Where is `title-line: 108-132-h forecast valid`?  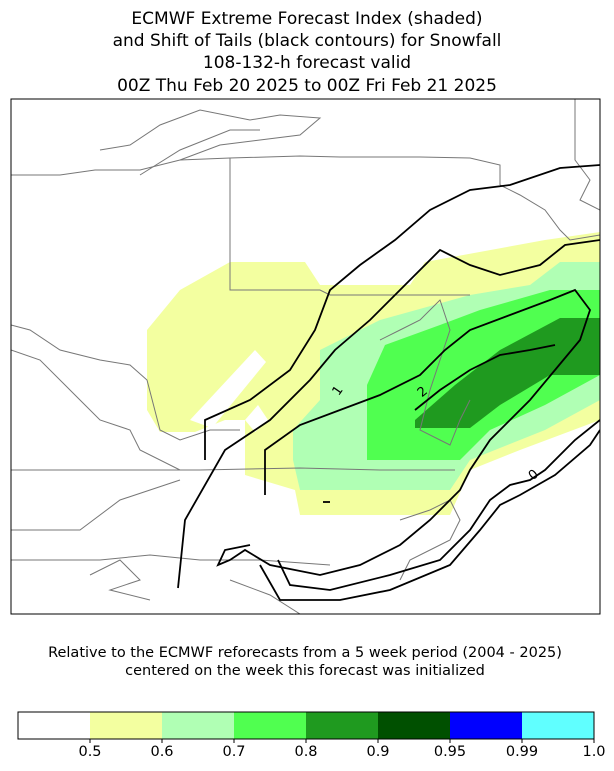 title-line: 108-132-h forecast valid is located at coordinates (307, 63).